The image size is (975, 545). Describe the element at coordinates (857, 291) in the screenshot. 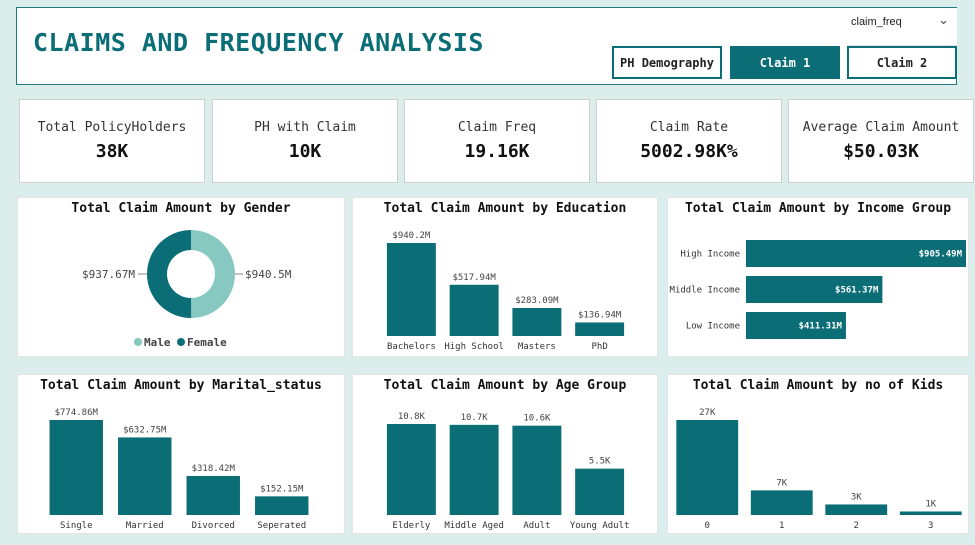

I see `data-label: $561.37M` at that location.